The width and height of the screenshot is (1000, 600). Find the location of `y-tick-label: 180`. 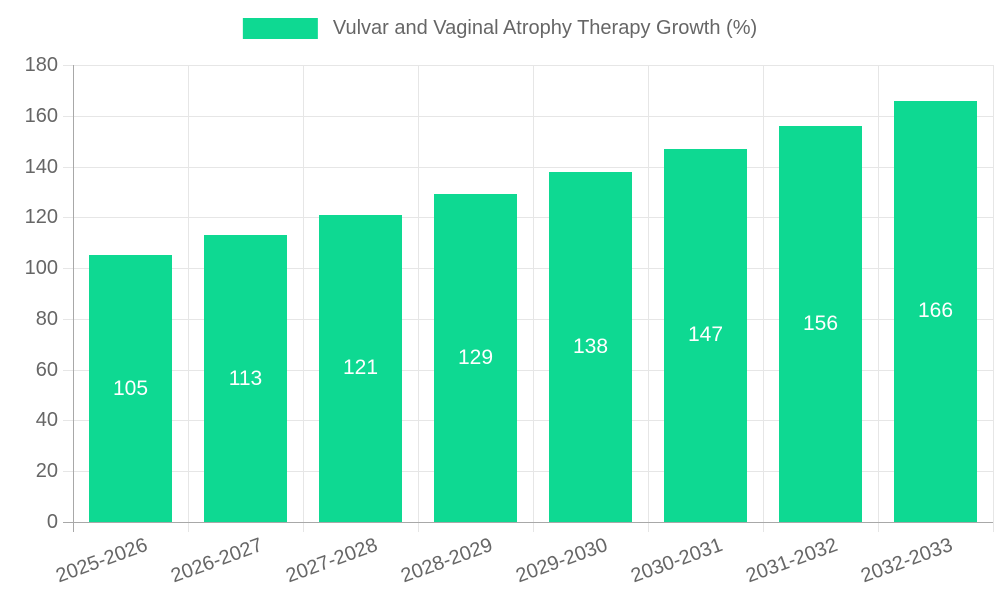

y-tick-label: 180 is located at coordinates (41, 65).